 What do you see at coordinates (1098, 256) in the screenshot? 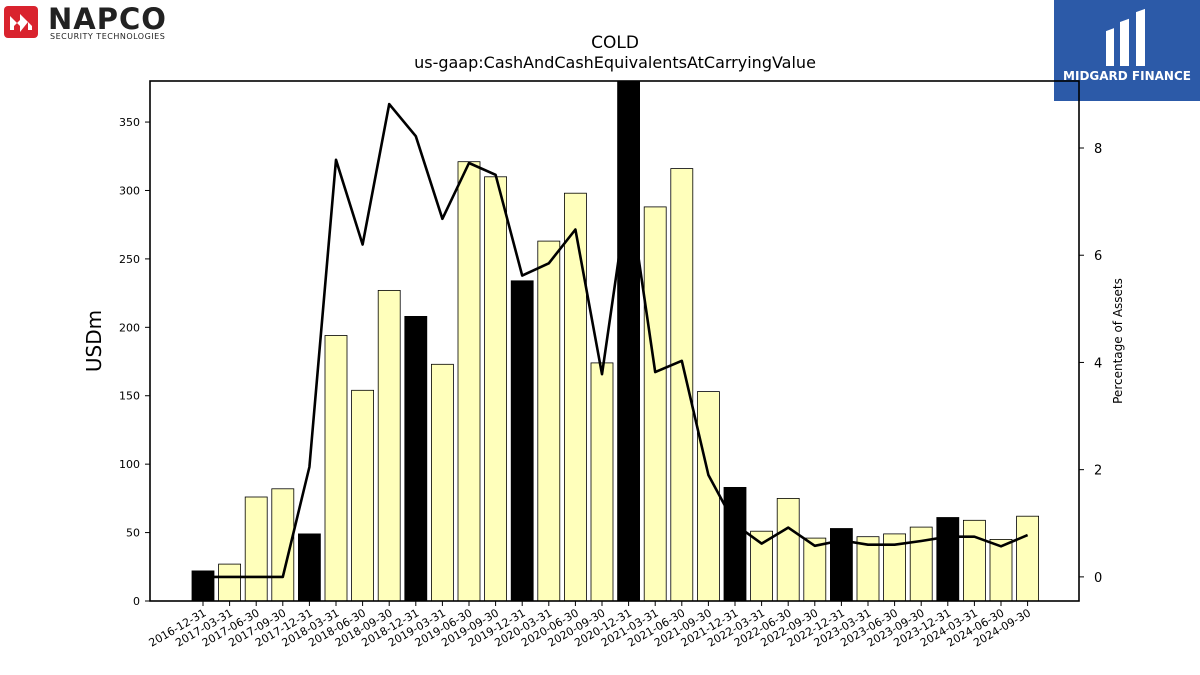
I see `y2-tick-label: 6` at bounding box center [1098, 256].